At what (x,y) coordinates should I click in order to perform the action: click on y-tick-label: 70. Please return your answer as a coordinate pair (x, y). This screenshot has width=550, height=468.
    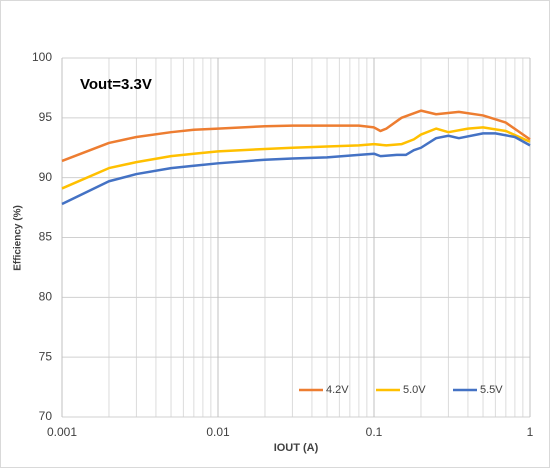
    Looking at the image, I should click on (46, 416).